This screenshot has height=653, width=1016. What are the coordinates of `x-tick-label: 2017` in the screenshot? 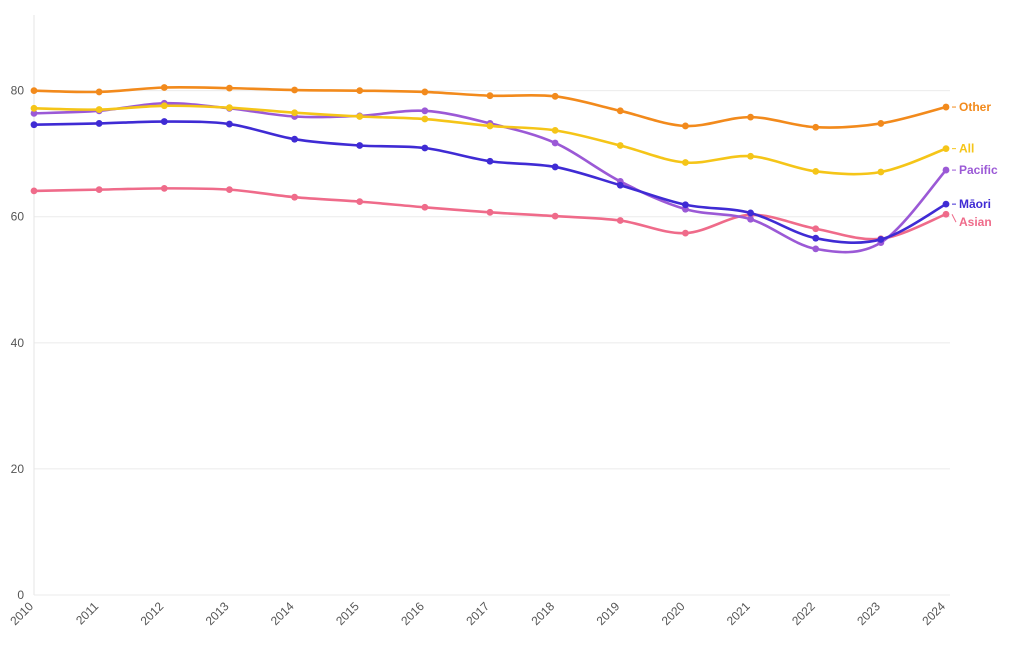 It's located at (477, 613).